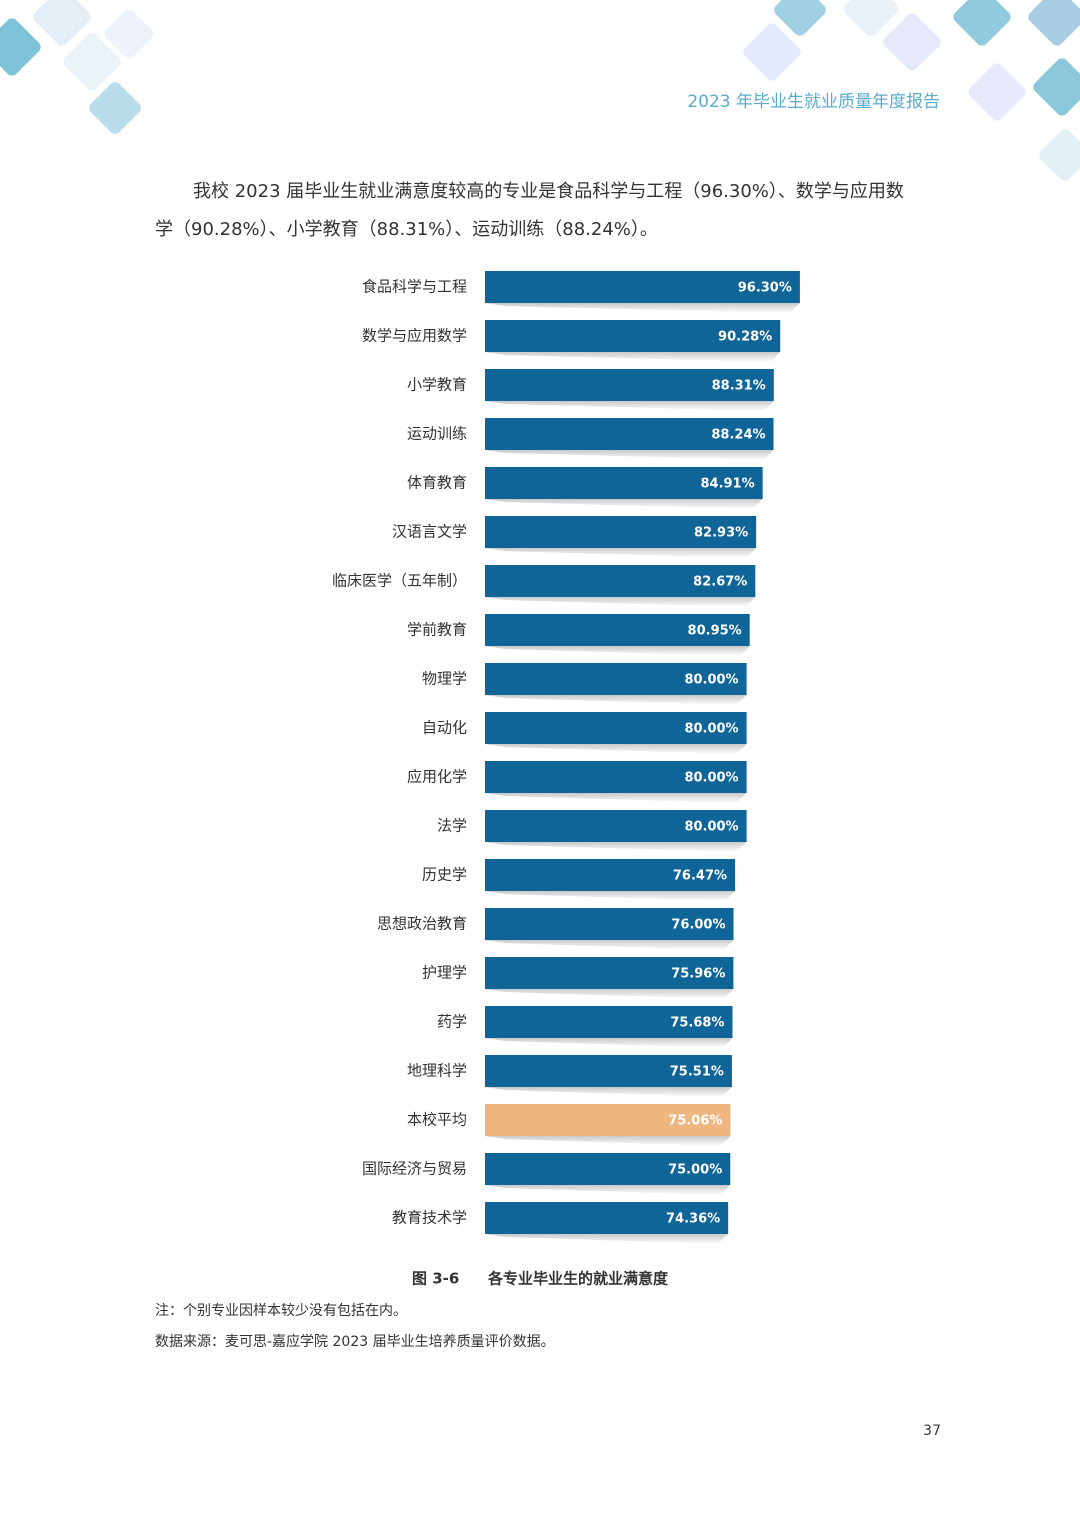 The width and height of the screenshot is (1080, 1528). Describe the element at coordinates (452, 1022) in the screenshot. I see `category-label: 药学` at that location.